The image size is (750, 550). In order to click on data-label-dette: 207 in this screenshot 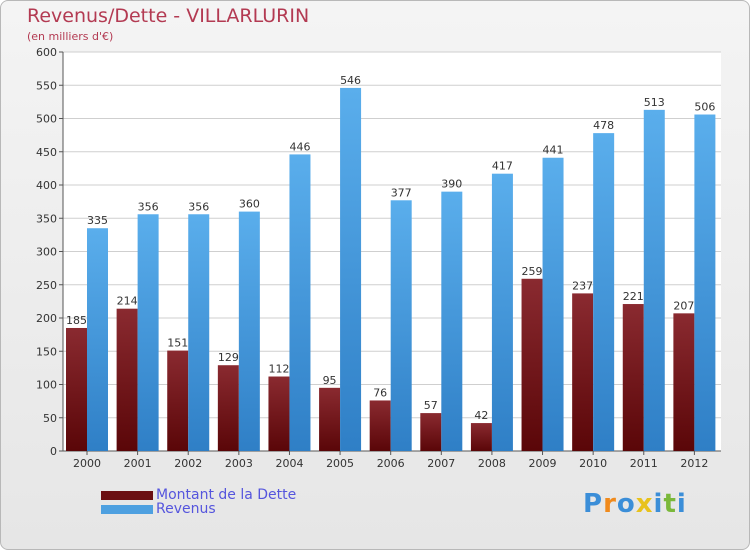, I will do `click(683, 305)`.